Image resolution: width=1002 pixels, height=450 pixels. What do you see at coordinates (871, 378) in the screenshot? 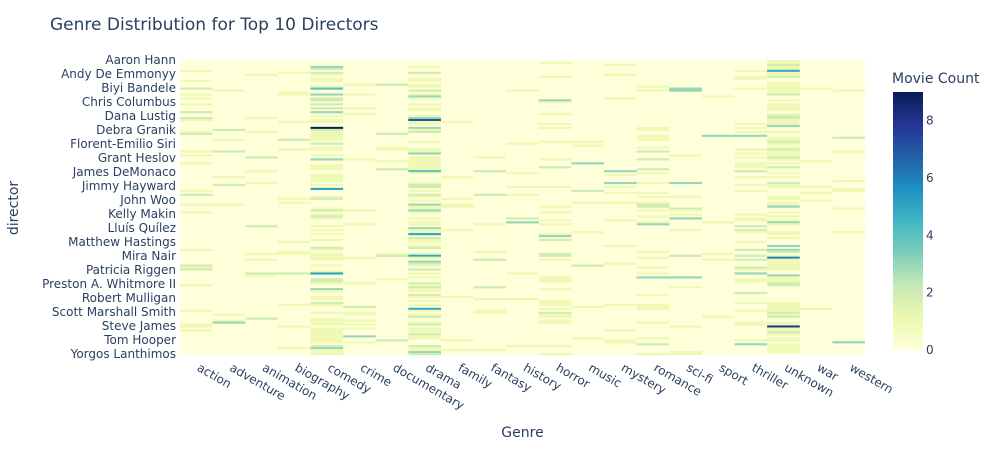
I see `x-tick-label: western` at bounding box center [871, 378].